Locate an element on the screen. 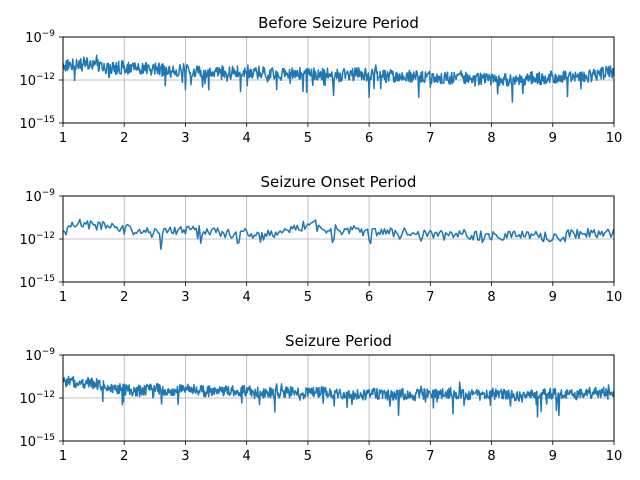 This screenshot has width=640, height=480. subplot-title: Seizure Period is located at coordinates (338, 341).